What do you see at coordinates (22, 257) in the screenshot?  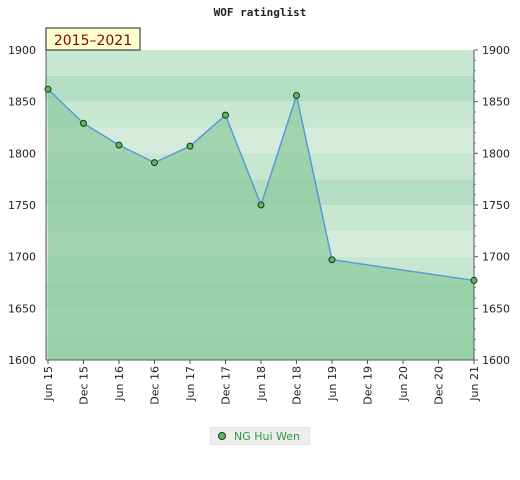 I see `y-tick-label-left: 1700` at bounding box center [22, 257].